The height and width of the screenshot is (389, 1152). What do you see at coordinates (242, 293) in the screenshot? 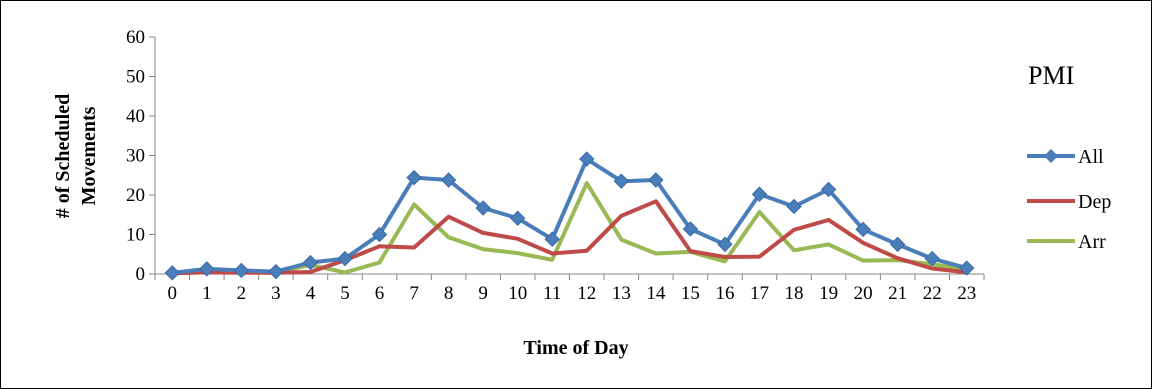
I see `x-tick-label: 2` at bounding box center [242, 293].